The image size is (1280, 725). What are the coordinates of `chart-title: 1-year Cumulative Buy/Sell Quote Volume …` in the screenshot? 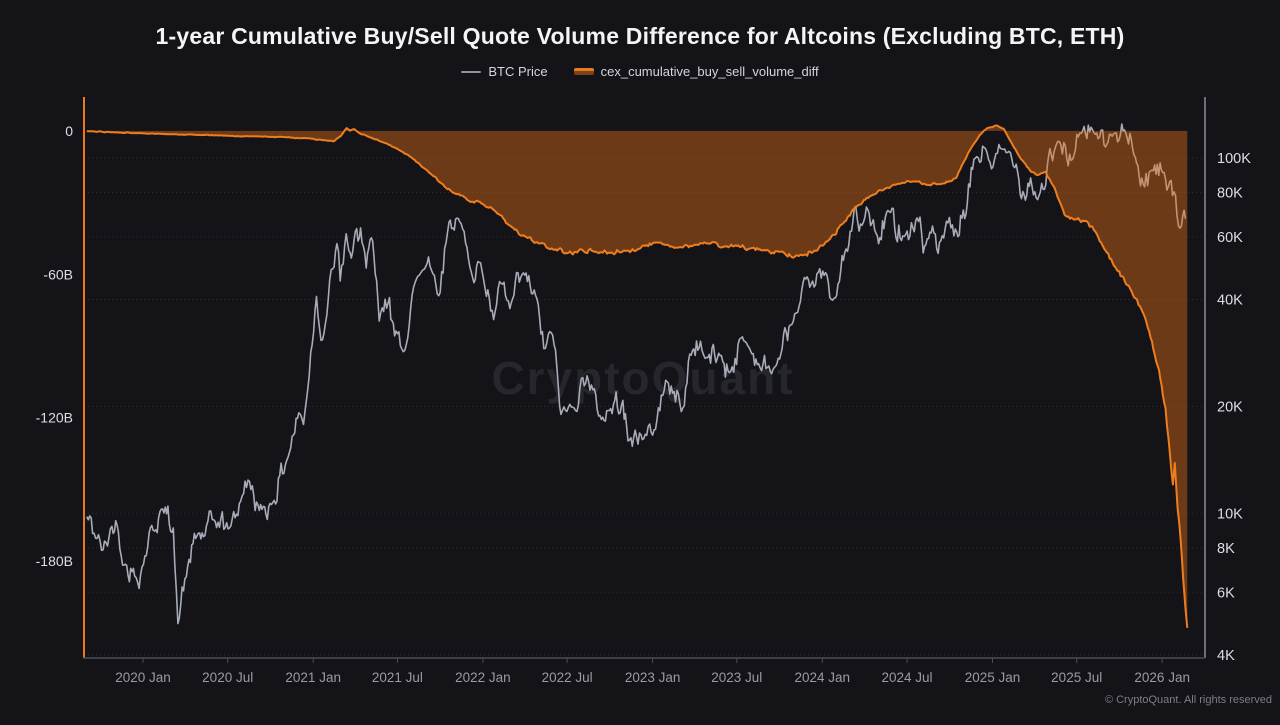 It's located at (640, 36).